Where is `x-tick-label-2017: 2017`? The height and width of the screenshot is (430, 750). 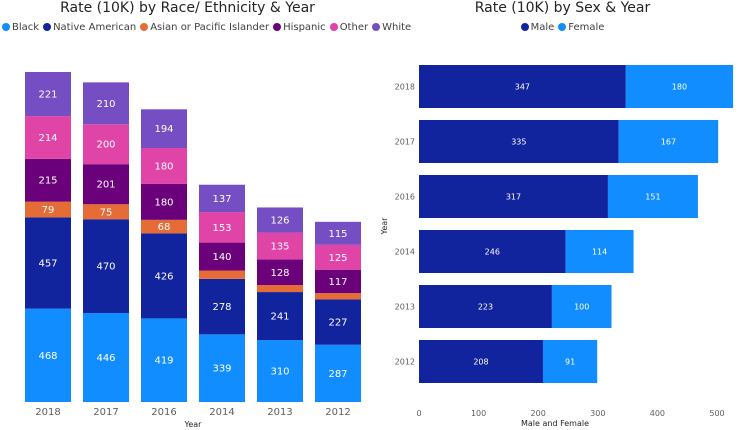 x-tick-label-2017: 2017 is located at coordinates (105, 412).